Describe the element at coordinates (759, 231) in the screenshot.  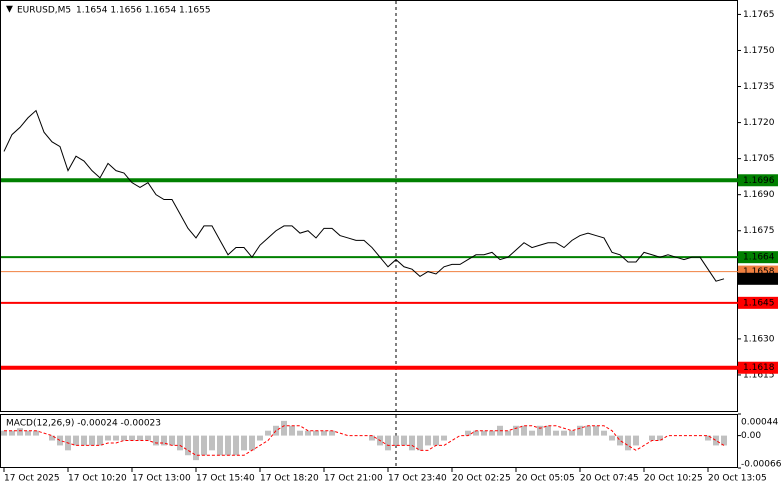
I see `y-tick-label: 1.1675` at that location.